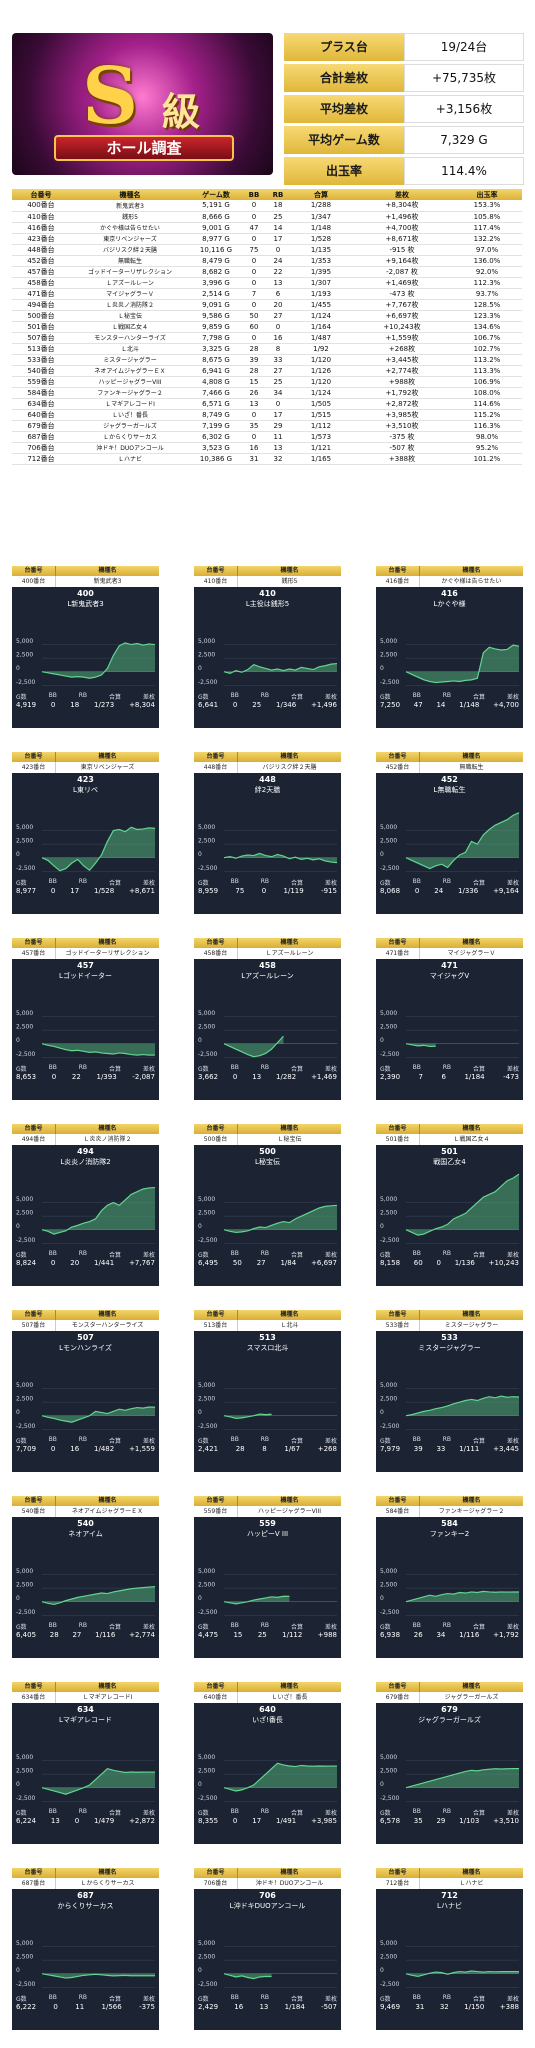 The width and height of the screenshot is (535, 2048). What do you see at coordinates (278, 349) in the screenshot?
I see `table-cell: 8` at bounding box center [278, 349].